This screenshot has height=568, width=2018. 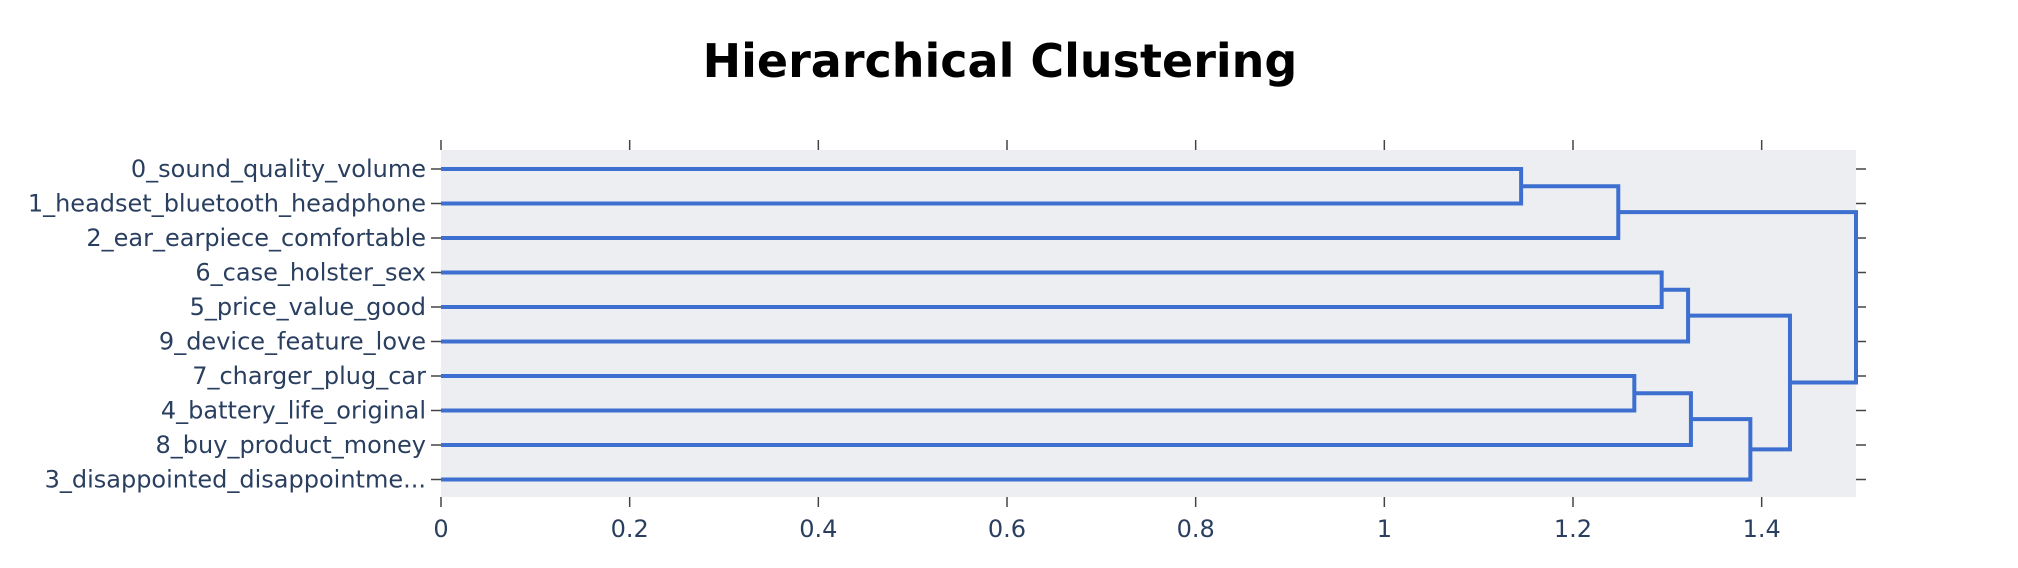 I want to click on x-tick-label: 0, so click(x=440, y=529).